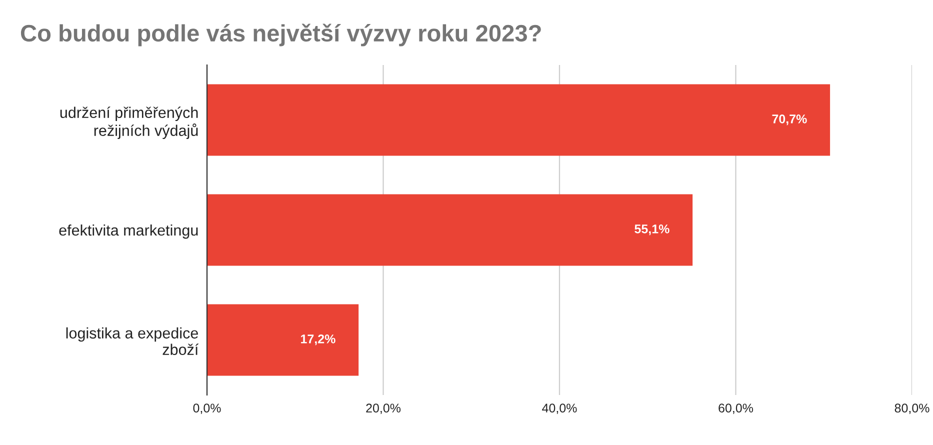  Describe the element at coordinates (652, 230) in the screenshot. I see `data-label: 55,1%` at that location.